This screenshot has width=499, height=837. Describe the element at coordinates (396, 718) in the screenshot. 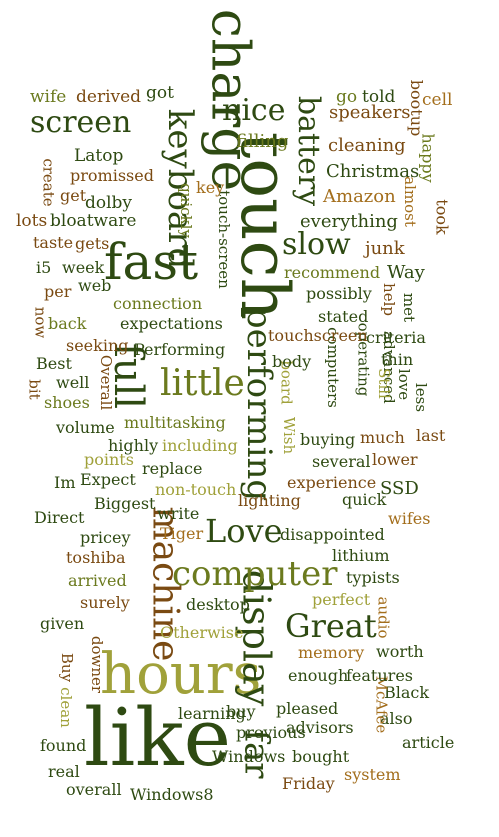

I see `word: also` at that location.